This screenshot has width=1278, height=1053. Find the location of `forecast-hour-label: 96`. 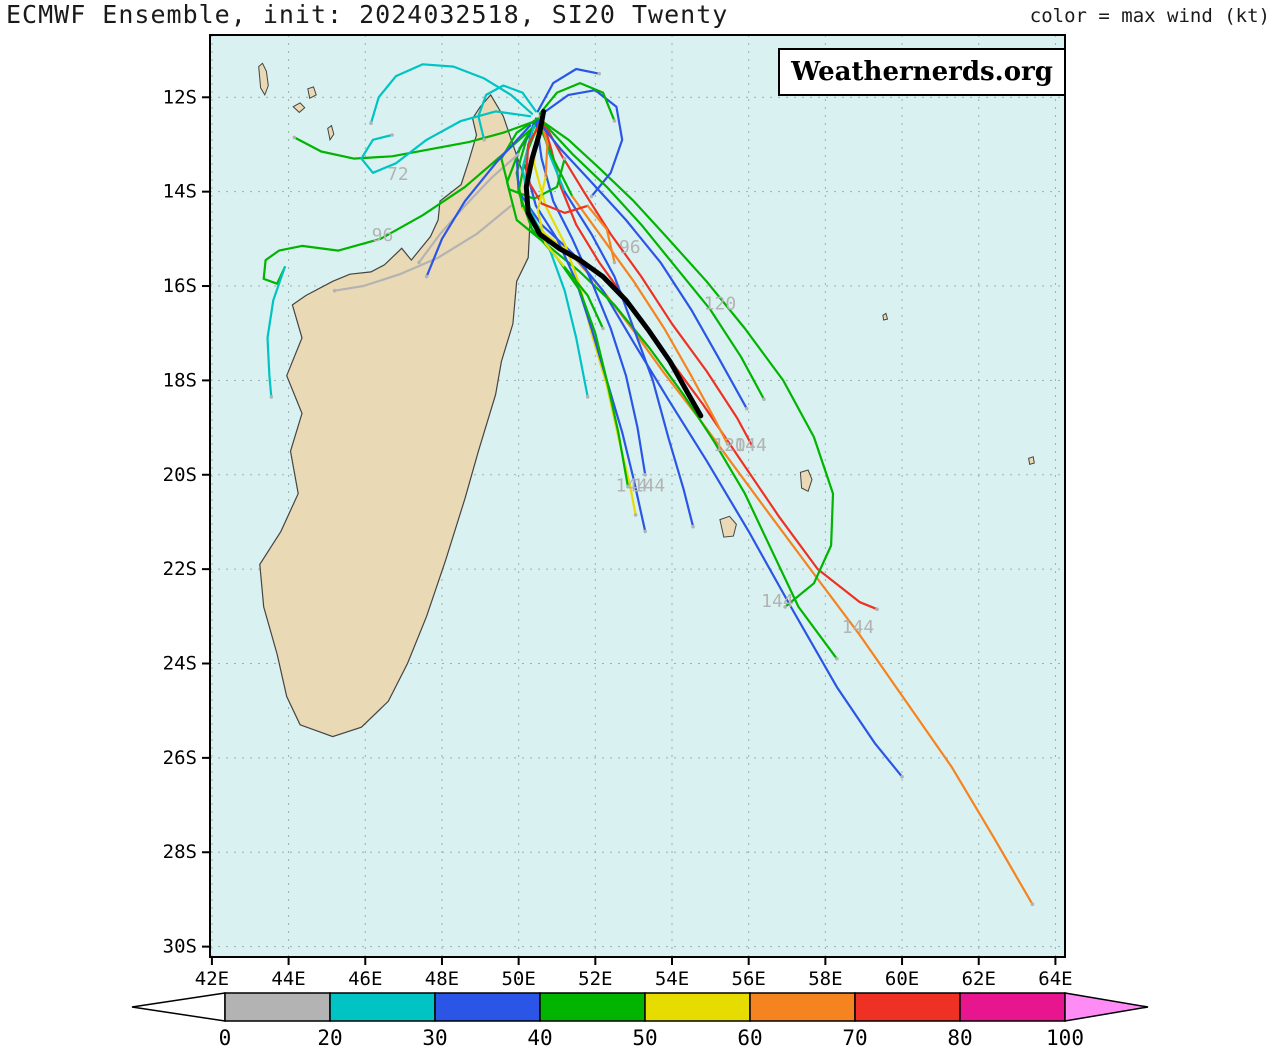

forecast-hour-label: 96 is located at coordinates (383, 235).